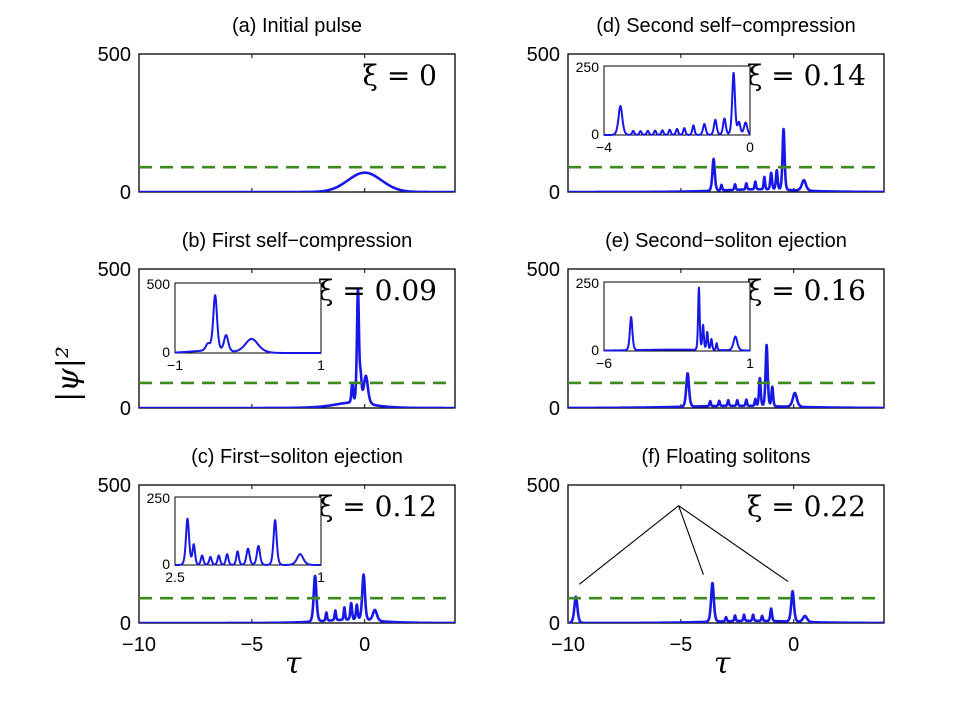  Describe the element at coordinates (277, 109) in the screenshot. I see `panel-a: (a) Initial pulse 500 0 ξ = 0` at that location.